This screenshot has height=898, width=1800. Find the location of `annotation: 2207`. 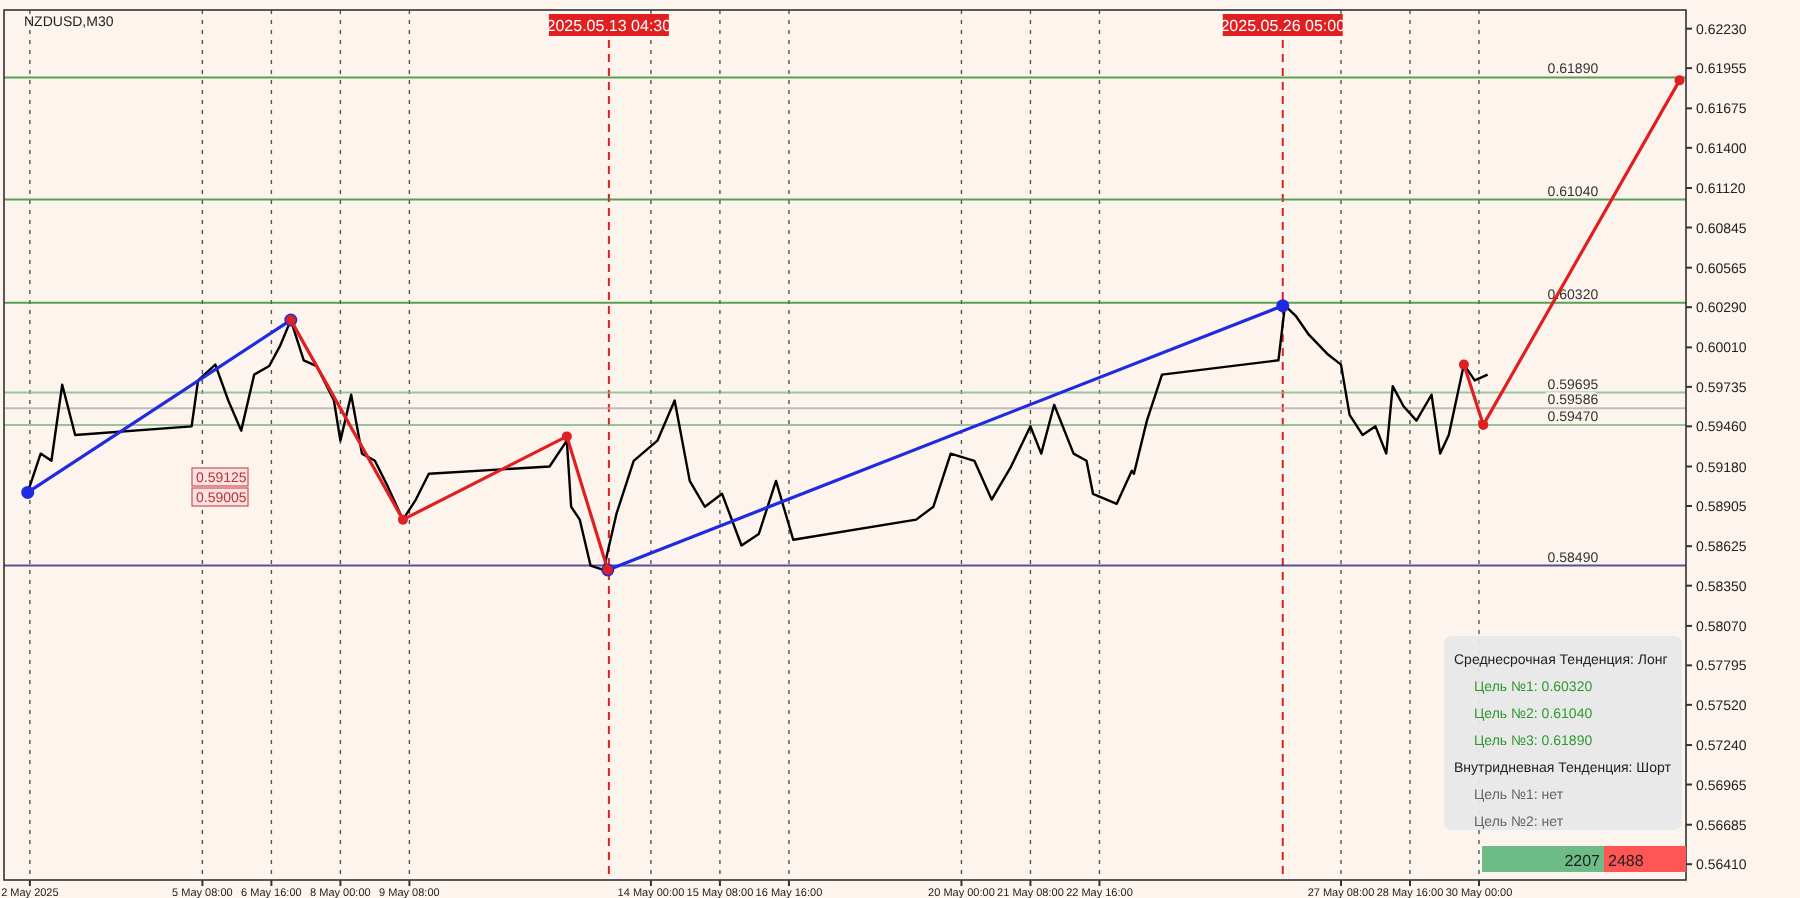

annotation: 2207 is located at coordinates (1583, 861).